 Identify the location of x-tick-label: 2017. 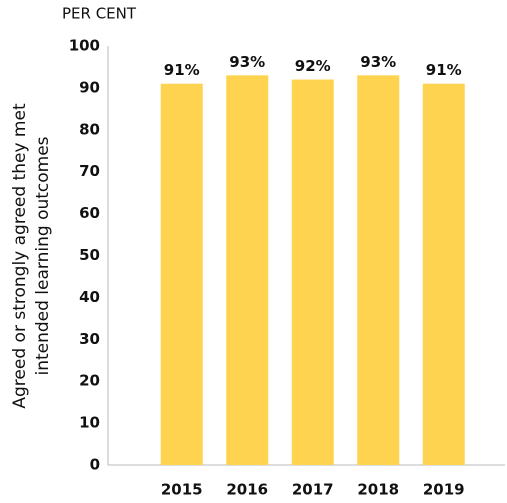
(313, 490).